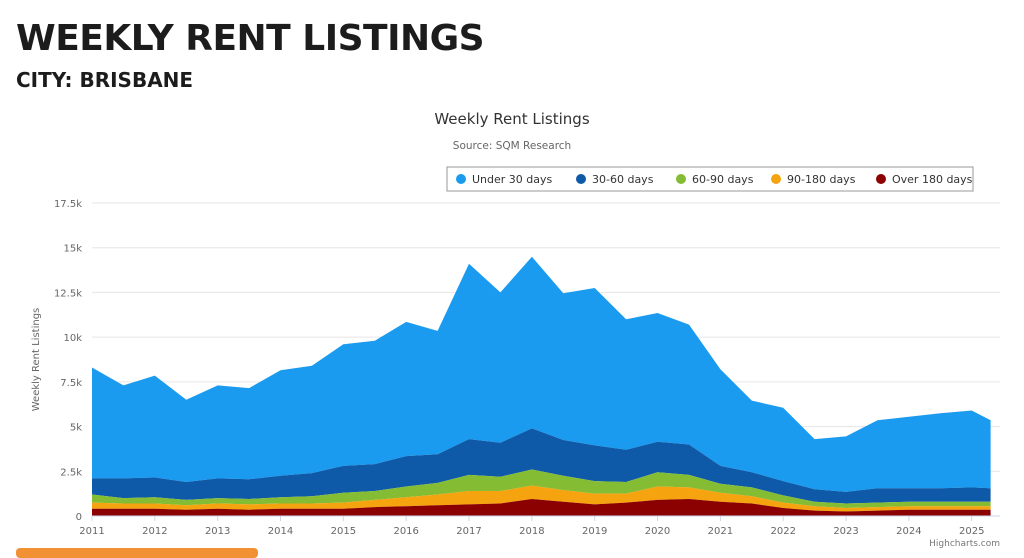 This screenshot has width=1024, height=558. What do you see at coordinates (581, 179) in the screenshot?
I see `legend-symbol-30-60-days` at bounding box center [581, 179].